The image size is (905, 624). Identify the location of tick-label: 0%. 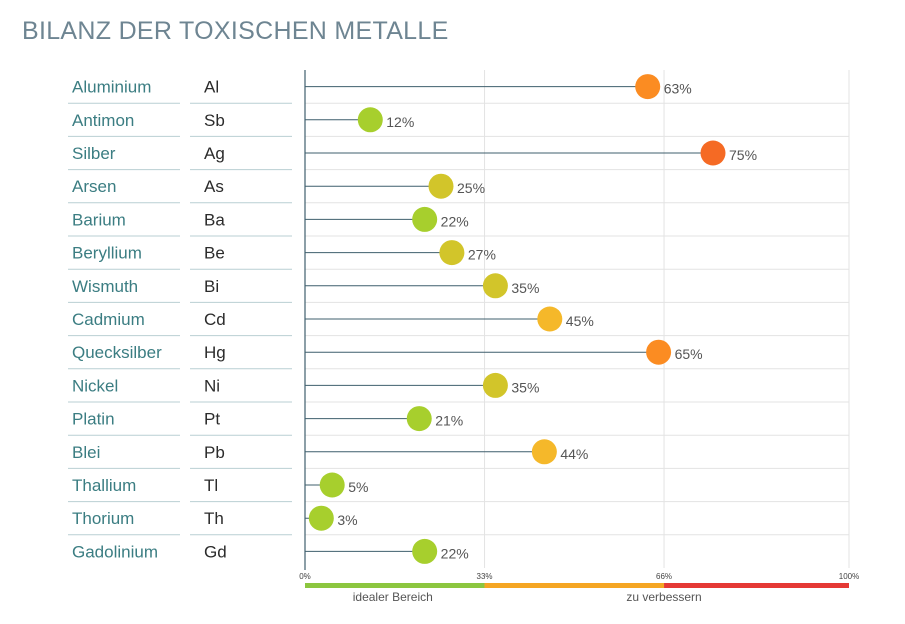
(305, 576).